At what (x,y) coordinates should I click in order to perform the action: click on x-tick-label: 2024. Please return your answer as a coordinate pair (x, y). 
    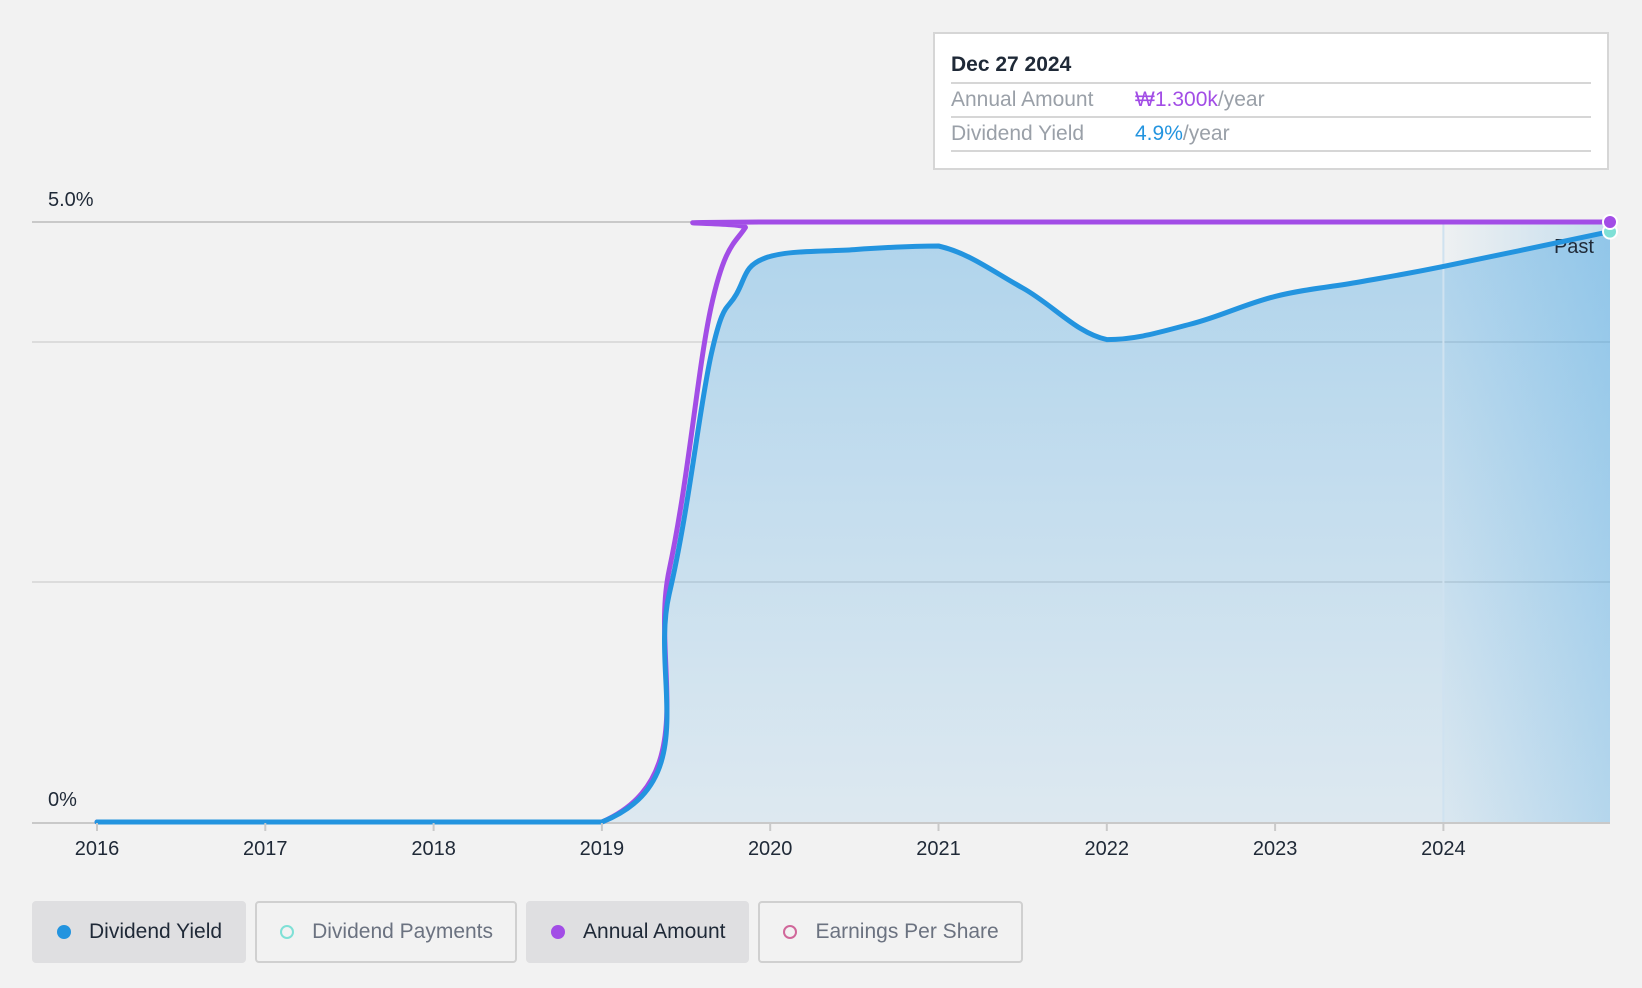
    Looking at the image, I should click on (1443, 849).